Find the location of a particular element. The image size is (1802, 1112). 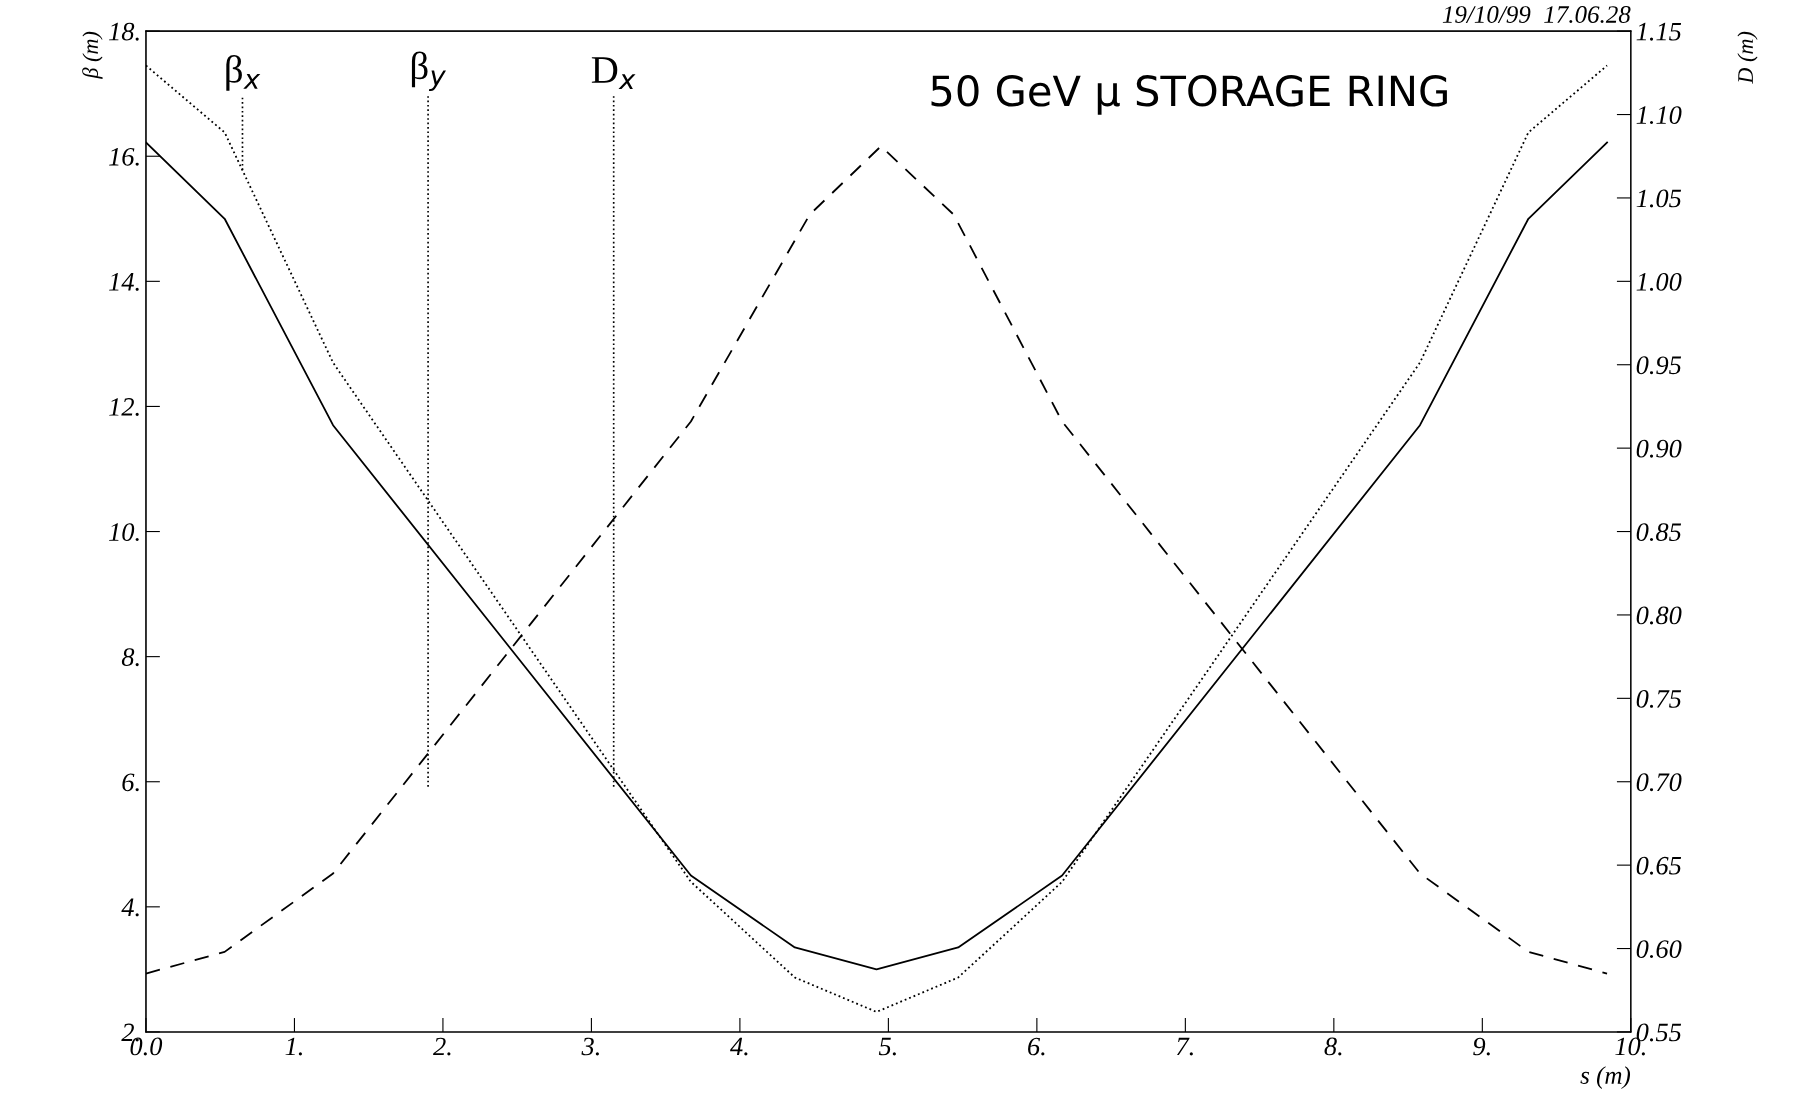

annotation: β$_{x}$ is located at coordinates (243, 73).